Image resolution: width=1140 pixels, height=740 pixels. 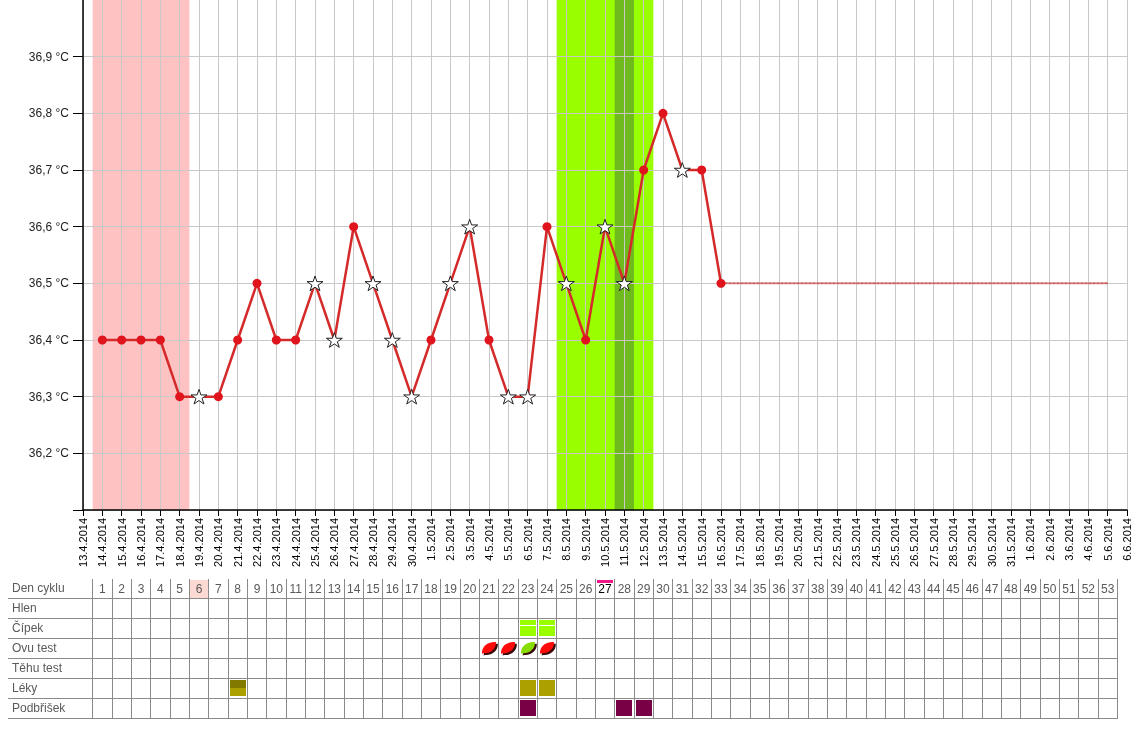 What do you see at coordinates (585, 589) in the screenshot?
I see `x2-tick-label: 26` at bounding box center [585, 589].